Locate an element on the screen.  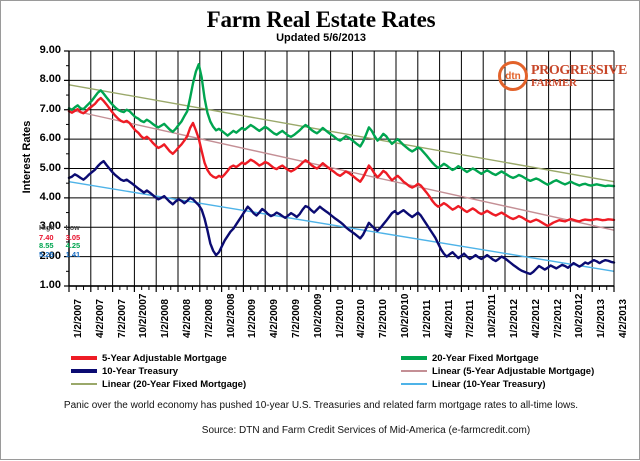
x-tick-label: 7/2/2008 is located at coordinates (209, 318).